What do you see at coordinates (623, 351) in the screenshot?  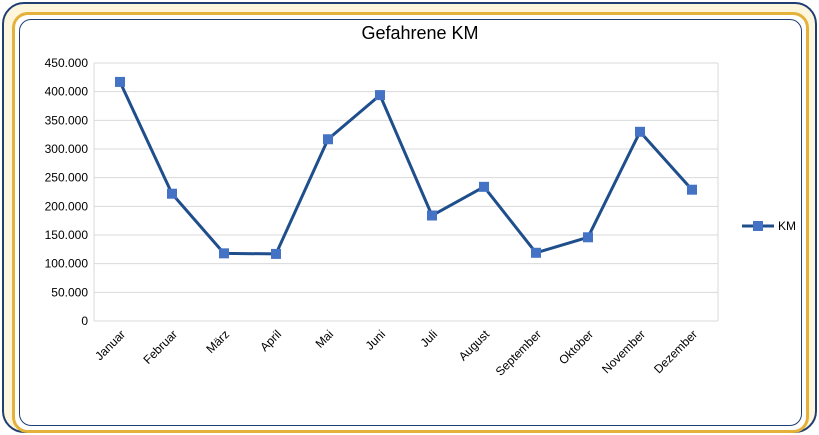 I see `x-tick-label: November` at bounding box center [623, 351].